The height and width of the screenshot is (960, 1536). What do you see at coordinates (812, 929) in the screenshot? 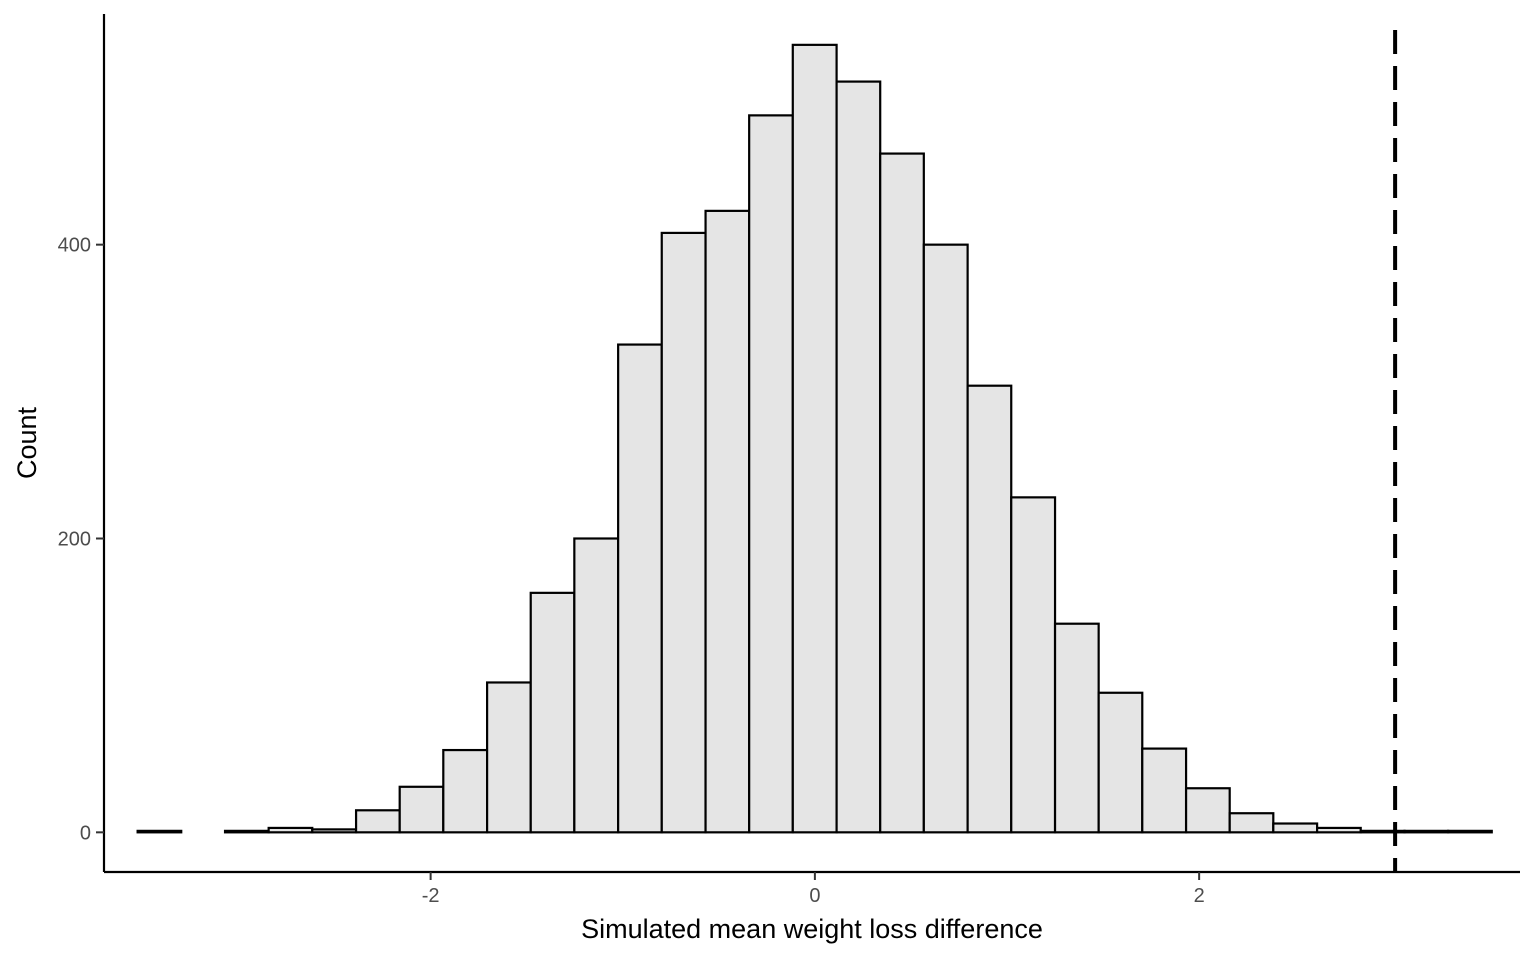
I see `x-axis-title: Simulated mean weight loss difference` at bounding box center [812, 929].